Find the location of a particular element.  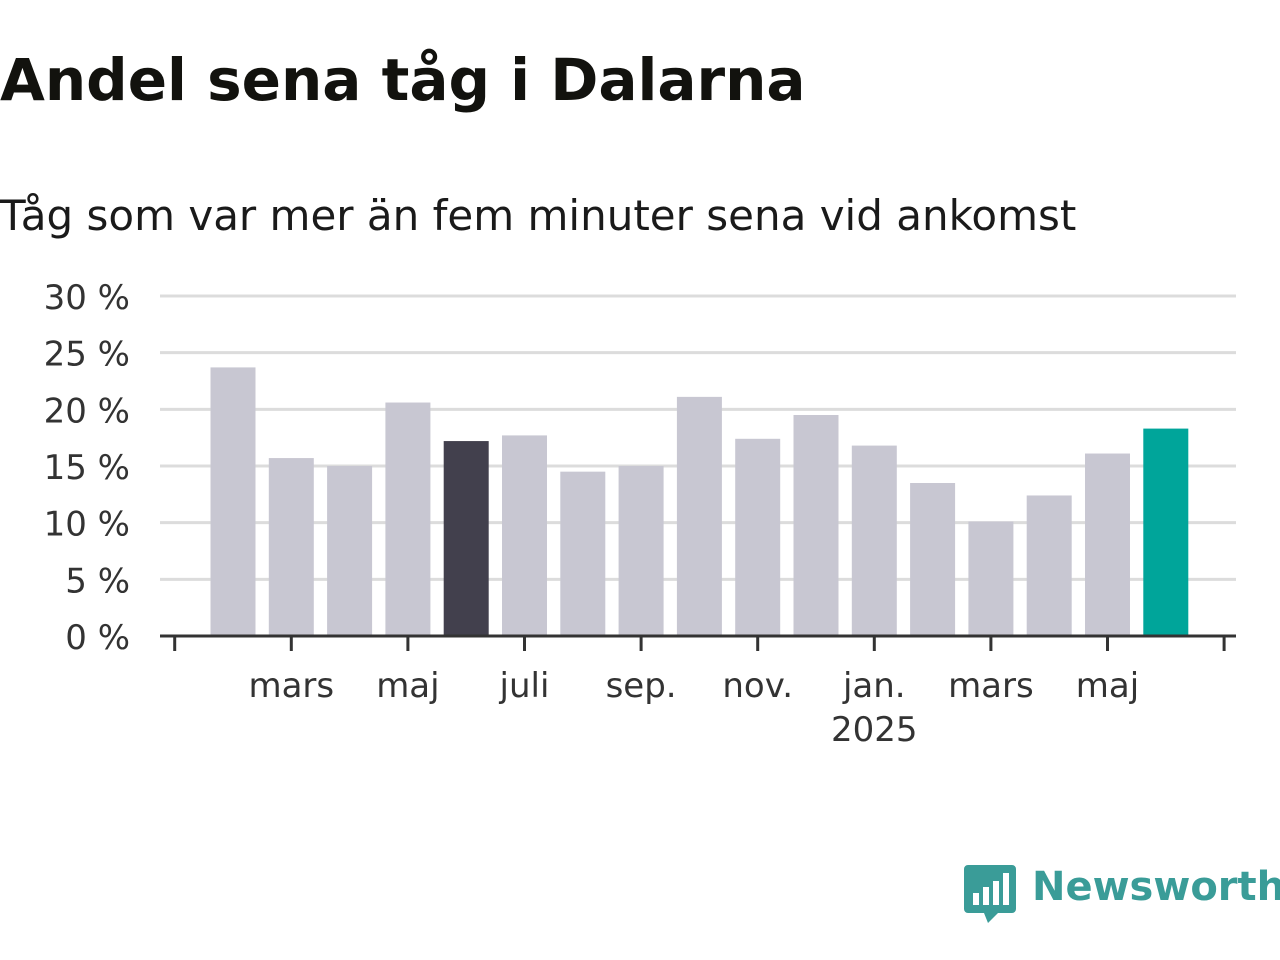

y-tick-label: 10 % is located at coordinates (87, 525).